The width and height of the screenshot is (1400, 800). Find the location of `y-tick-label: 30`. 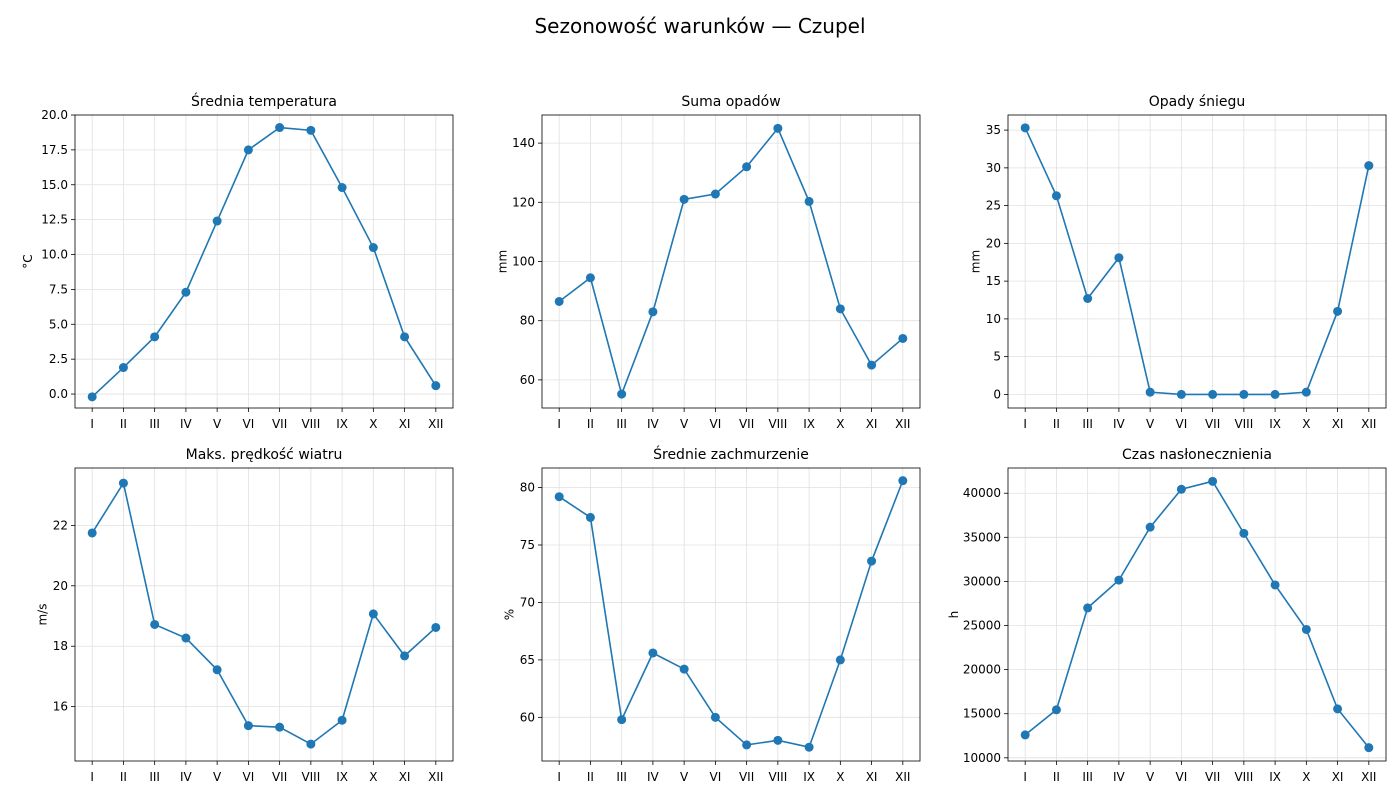

y-tick-label: 30 is located at coordinates (993, 168).